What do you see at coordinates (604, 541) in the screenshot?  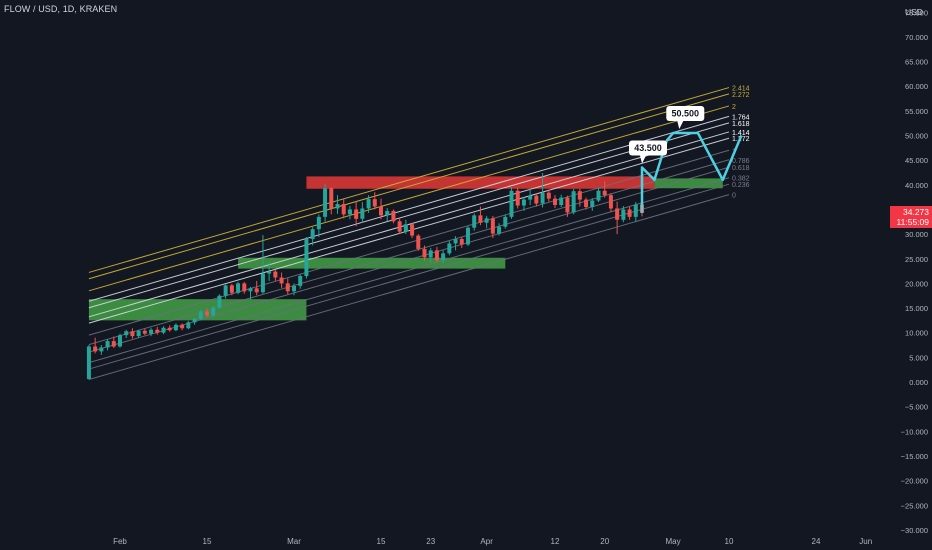 I see `time-tick-label: 20` at bounding box center [604, 541].